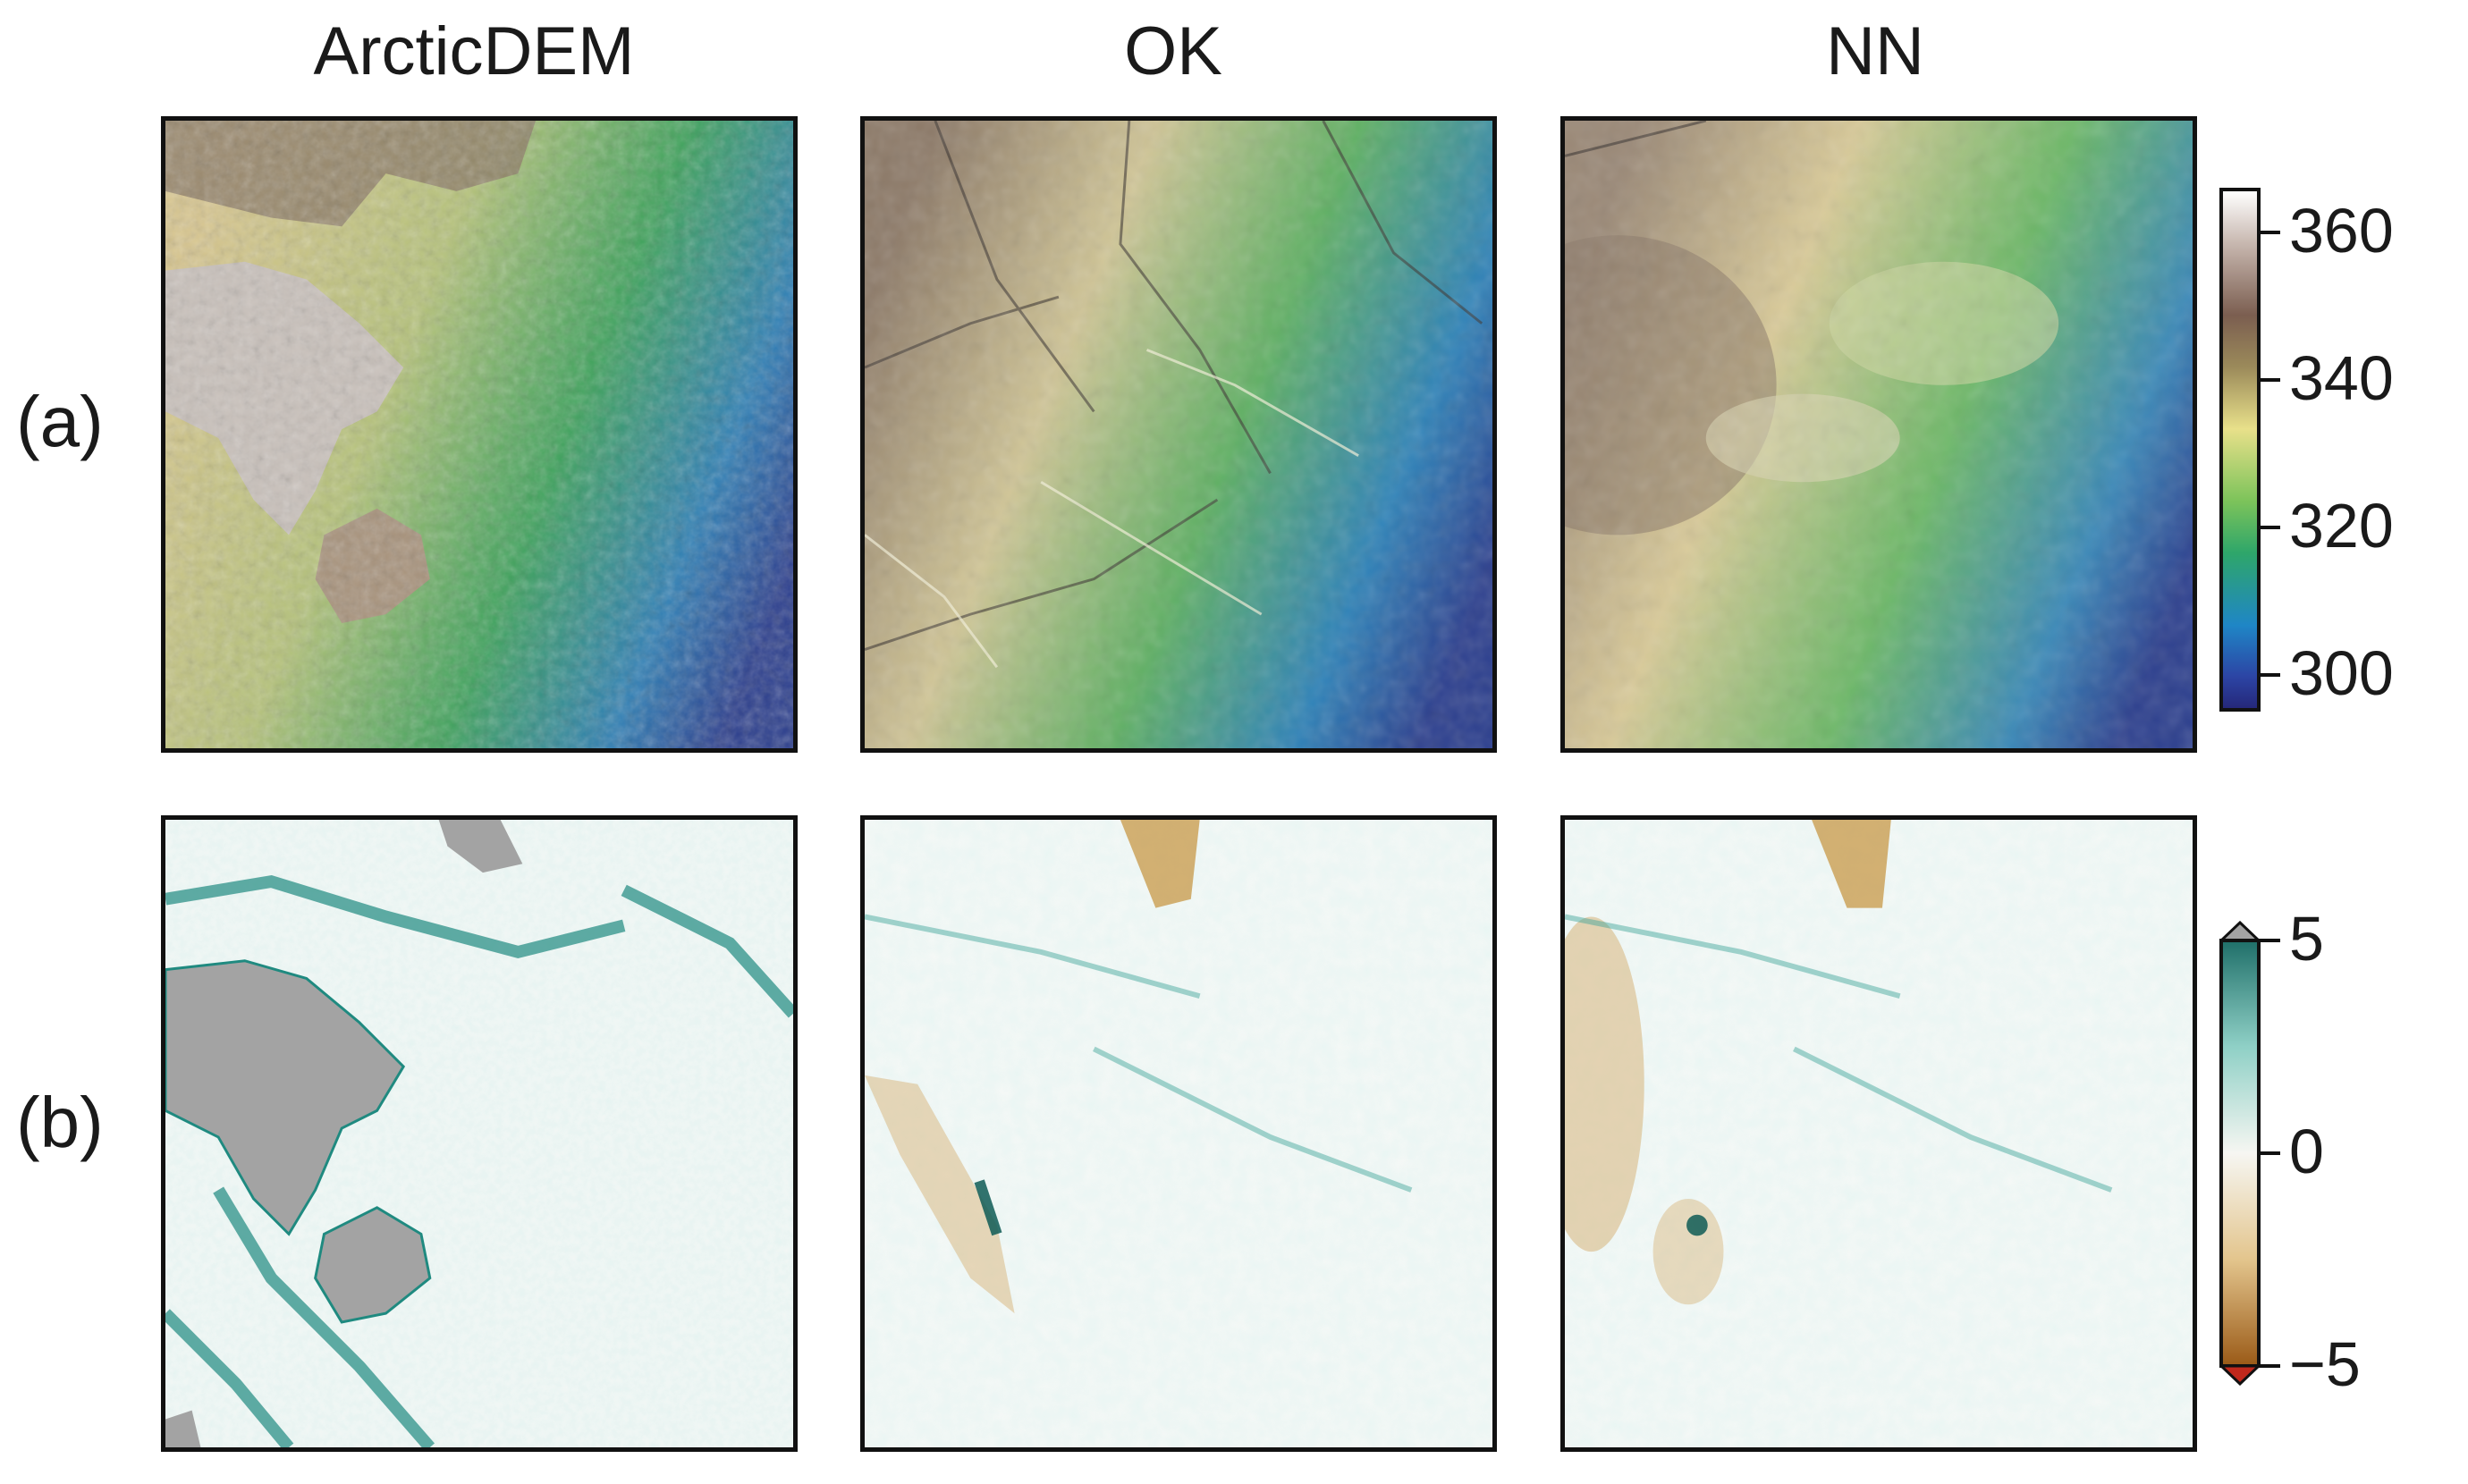  Describe the element at coordinates (1875, 51) in the screenshot. I see `column-title-nn: NN` at that location.